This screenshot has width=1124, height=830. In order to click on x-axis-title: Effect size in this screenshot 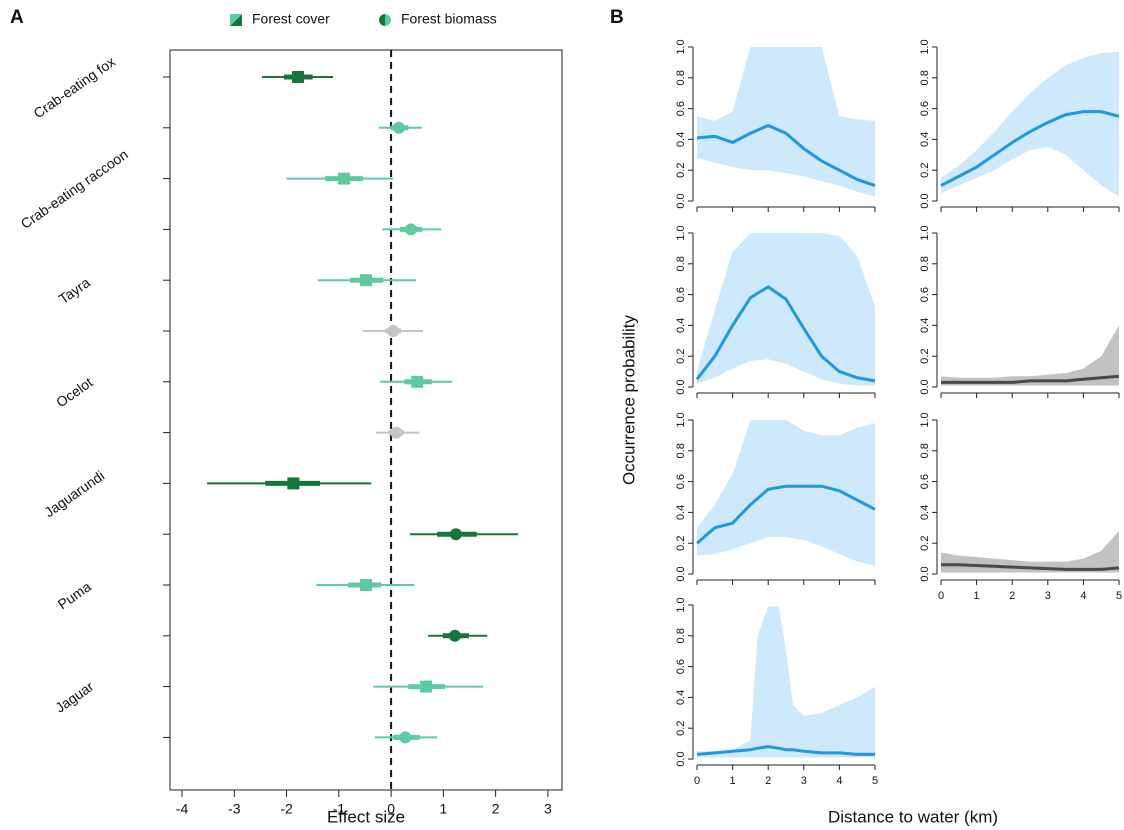, I will do `click(366, 816)`.